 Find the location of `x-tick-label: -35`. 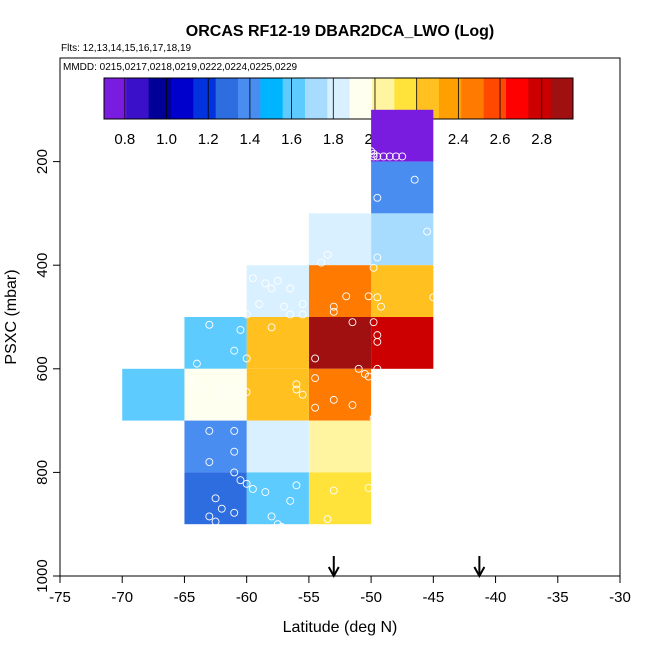

x-tick-label: -35 is located at coordinates (558, 597).